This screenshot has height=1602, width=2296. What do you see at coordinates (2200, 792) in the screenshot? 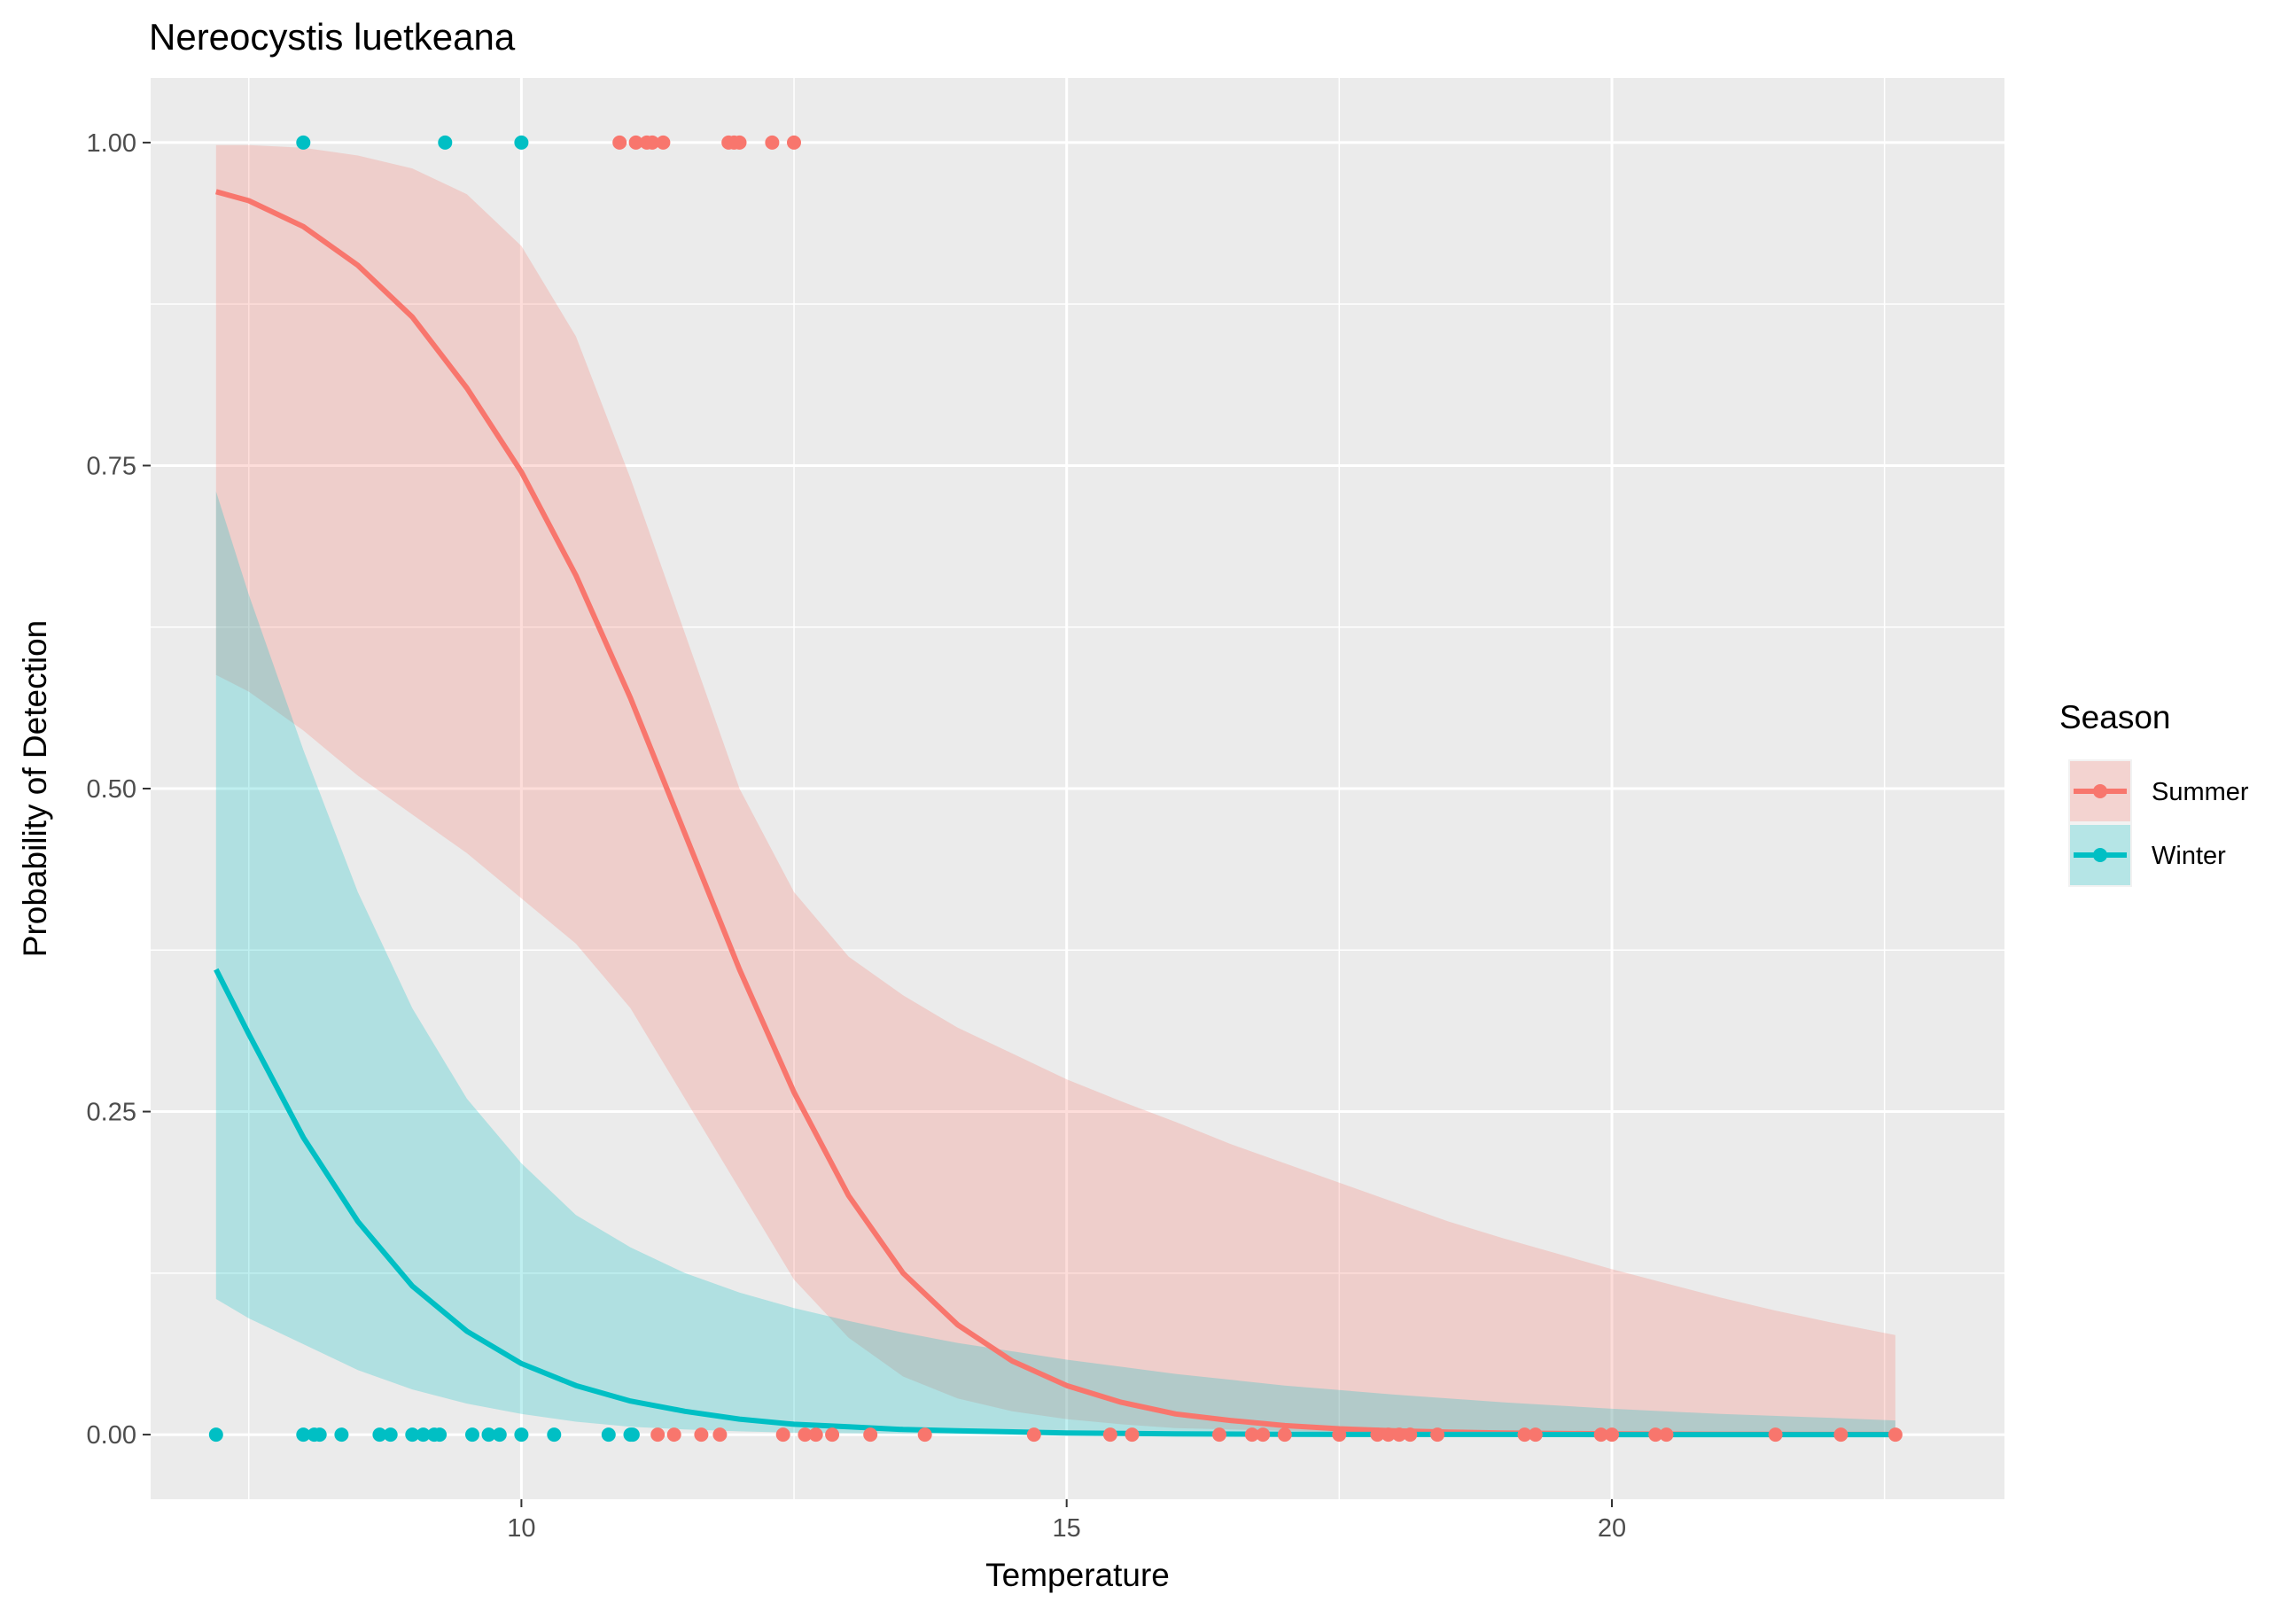
I see `legend-label-summer: Summer` at bounding box center [2200, 792].